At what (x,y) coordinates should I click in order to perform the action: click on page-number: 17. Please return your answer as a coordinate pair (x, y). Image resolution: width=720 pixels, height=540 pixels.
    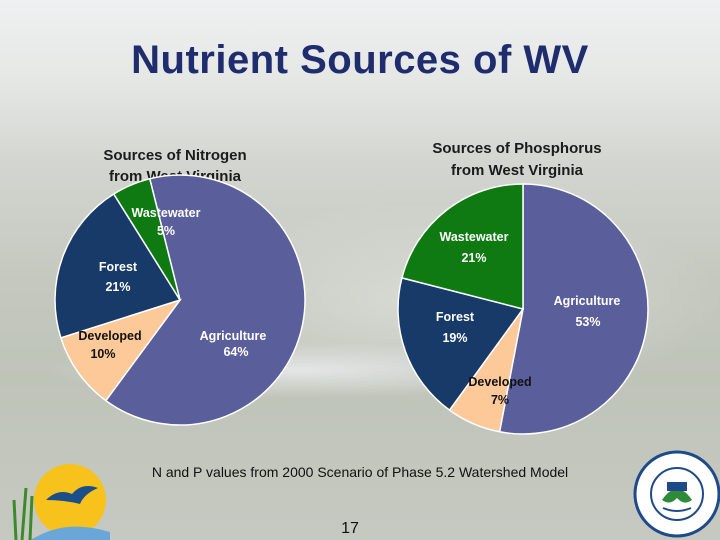
    Looking at the image, I should click on (350, 528).